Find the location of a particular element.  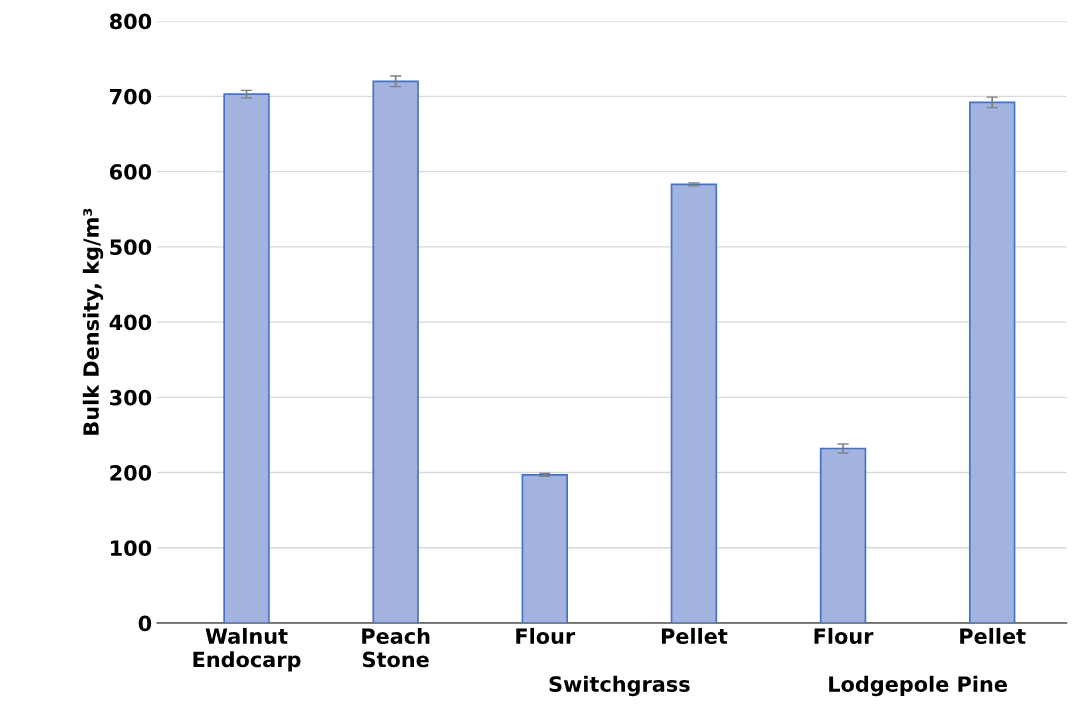

x-tick-label: Walnut Endocarp is located at coordinates (247, 649).